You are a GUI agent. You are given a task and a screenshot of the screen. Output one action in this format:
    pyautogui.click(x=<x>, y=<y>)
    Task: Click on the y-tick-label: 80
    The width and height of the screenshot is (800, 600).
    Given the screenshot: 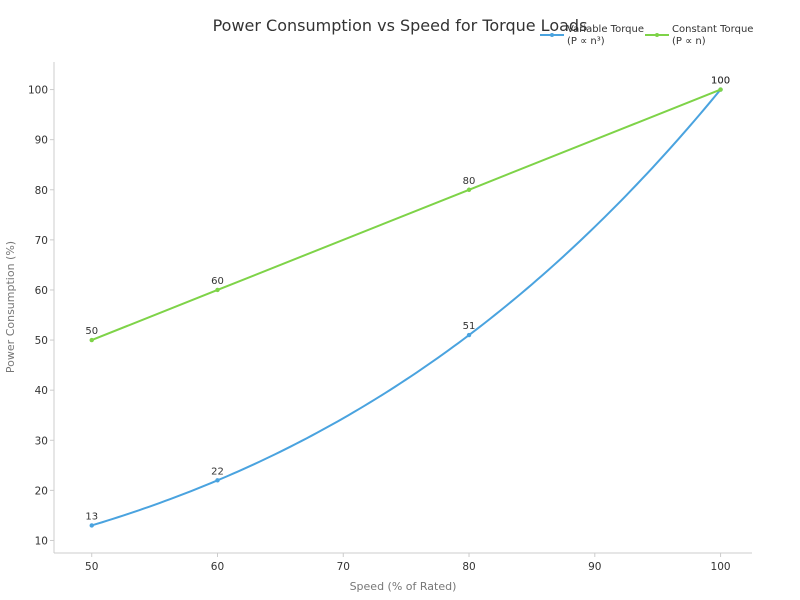 What is the action you would take?
    pyautogui.click(x=41, y=191)
    